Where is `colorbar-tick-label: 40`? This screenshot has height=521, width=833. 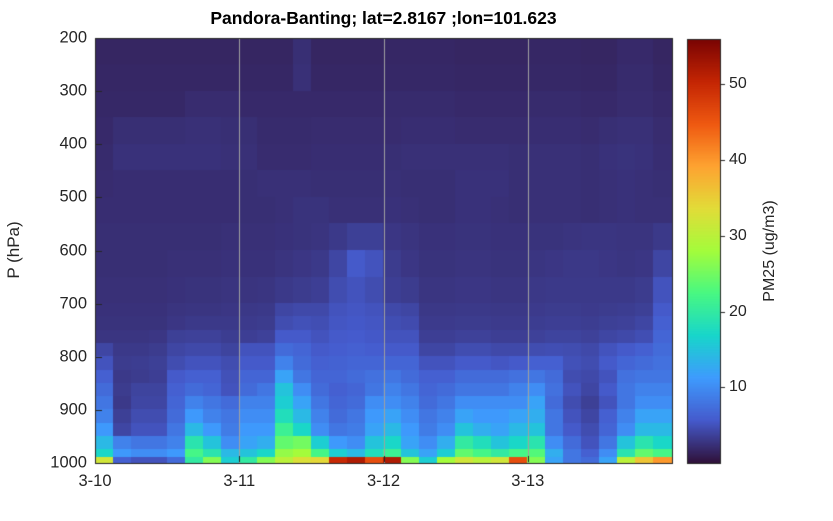
colorbar-tick-label: 40 is located at coordinates (738, 160).